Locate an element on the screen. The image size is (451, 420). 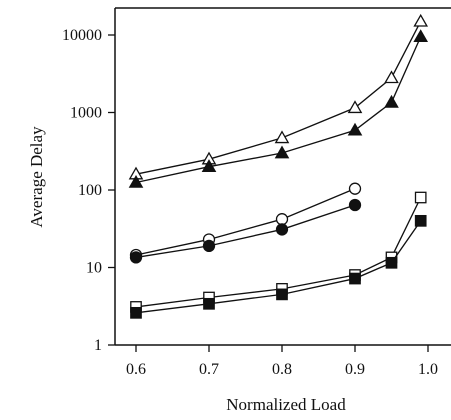
series-circle-filled is located at coordinates (245, 231).